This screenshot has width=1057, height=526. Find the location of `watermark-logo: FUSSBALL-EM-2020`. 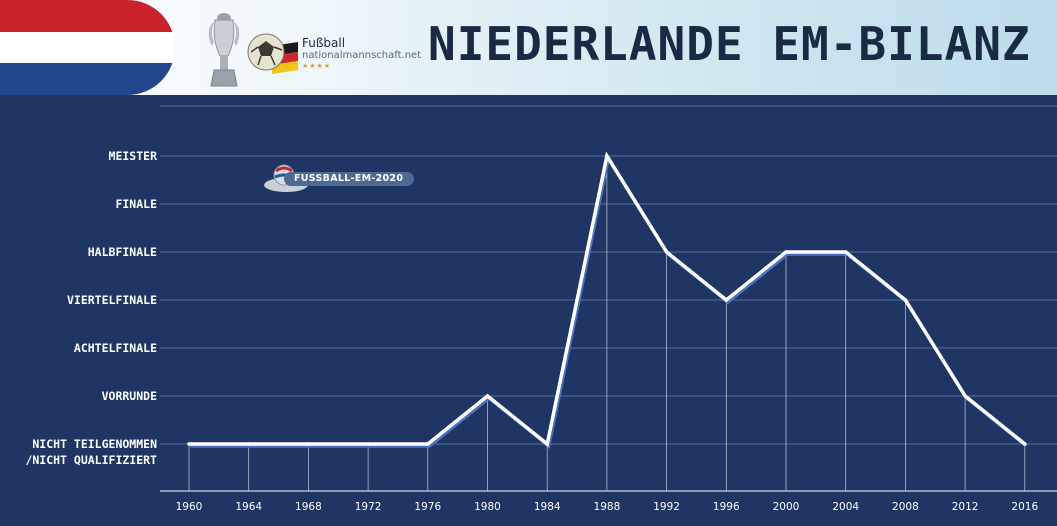

watermark-logo: FUSSBALL-EM-2020 is located at coordinates (338, 178).